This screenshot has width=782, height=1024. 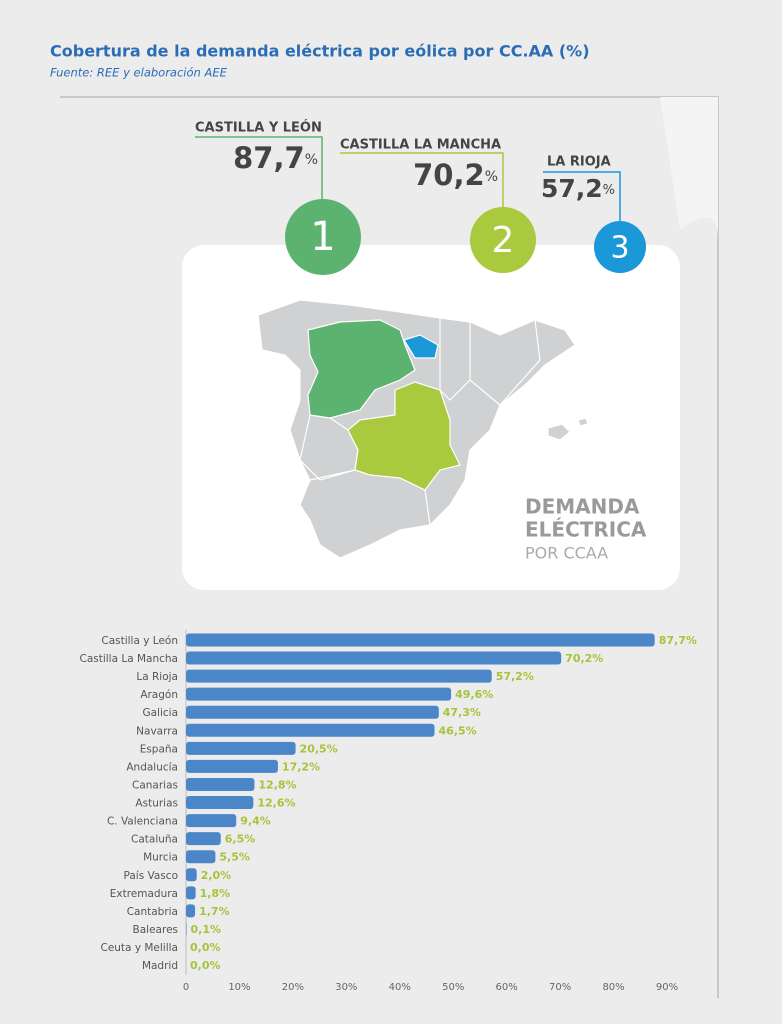 I want to click on y-tick-label: Castilla y León, so click(x=139, y=641).